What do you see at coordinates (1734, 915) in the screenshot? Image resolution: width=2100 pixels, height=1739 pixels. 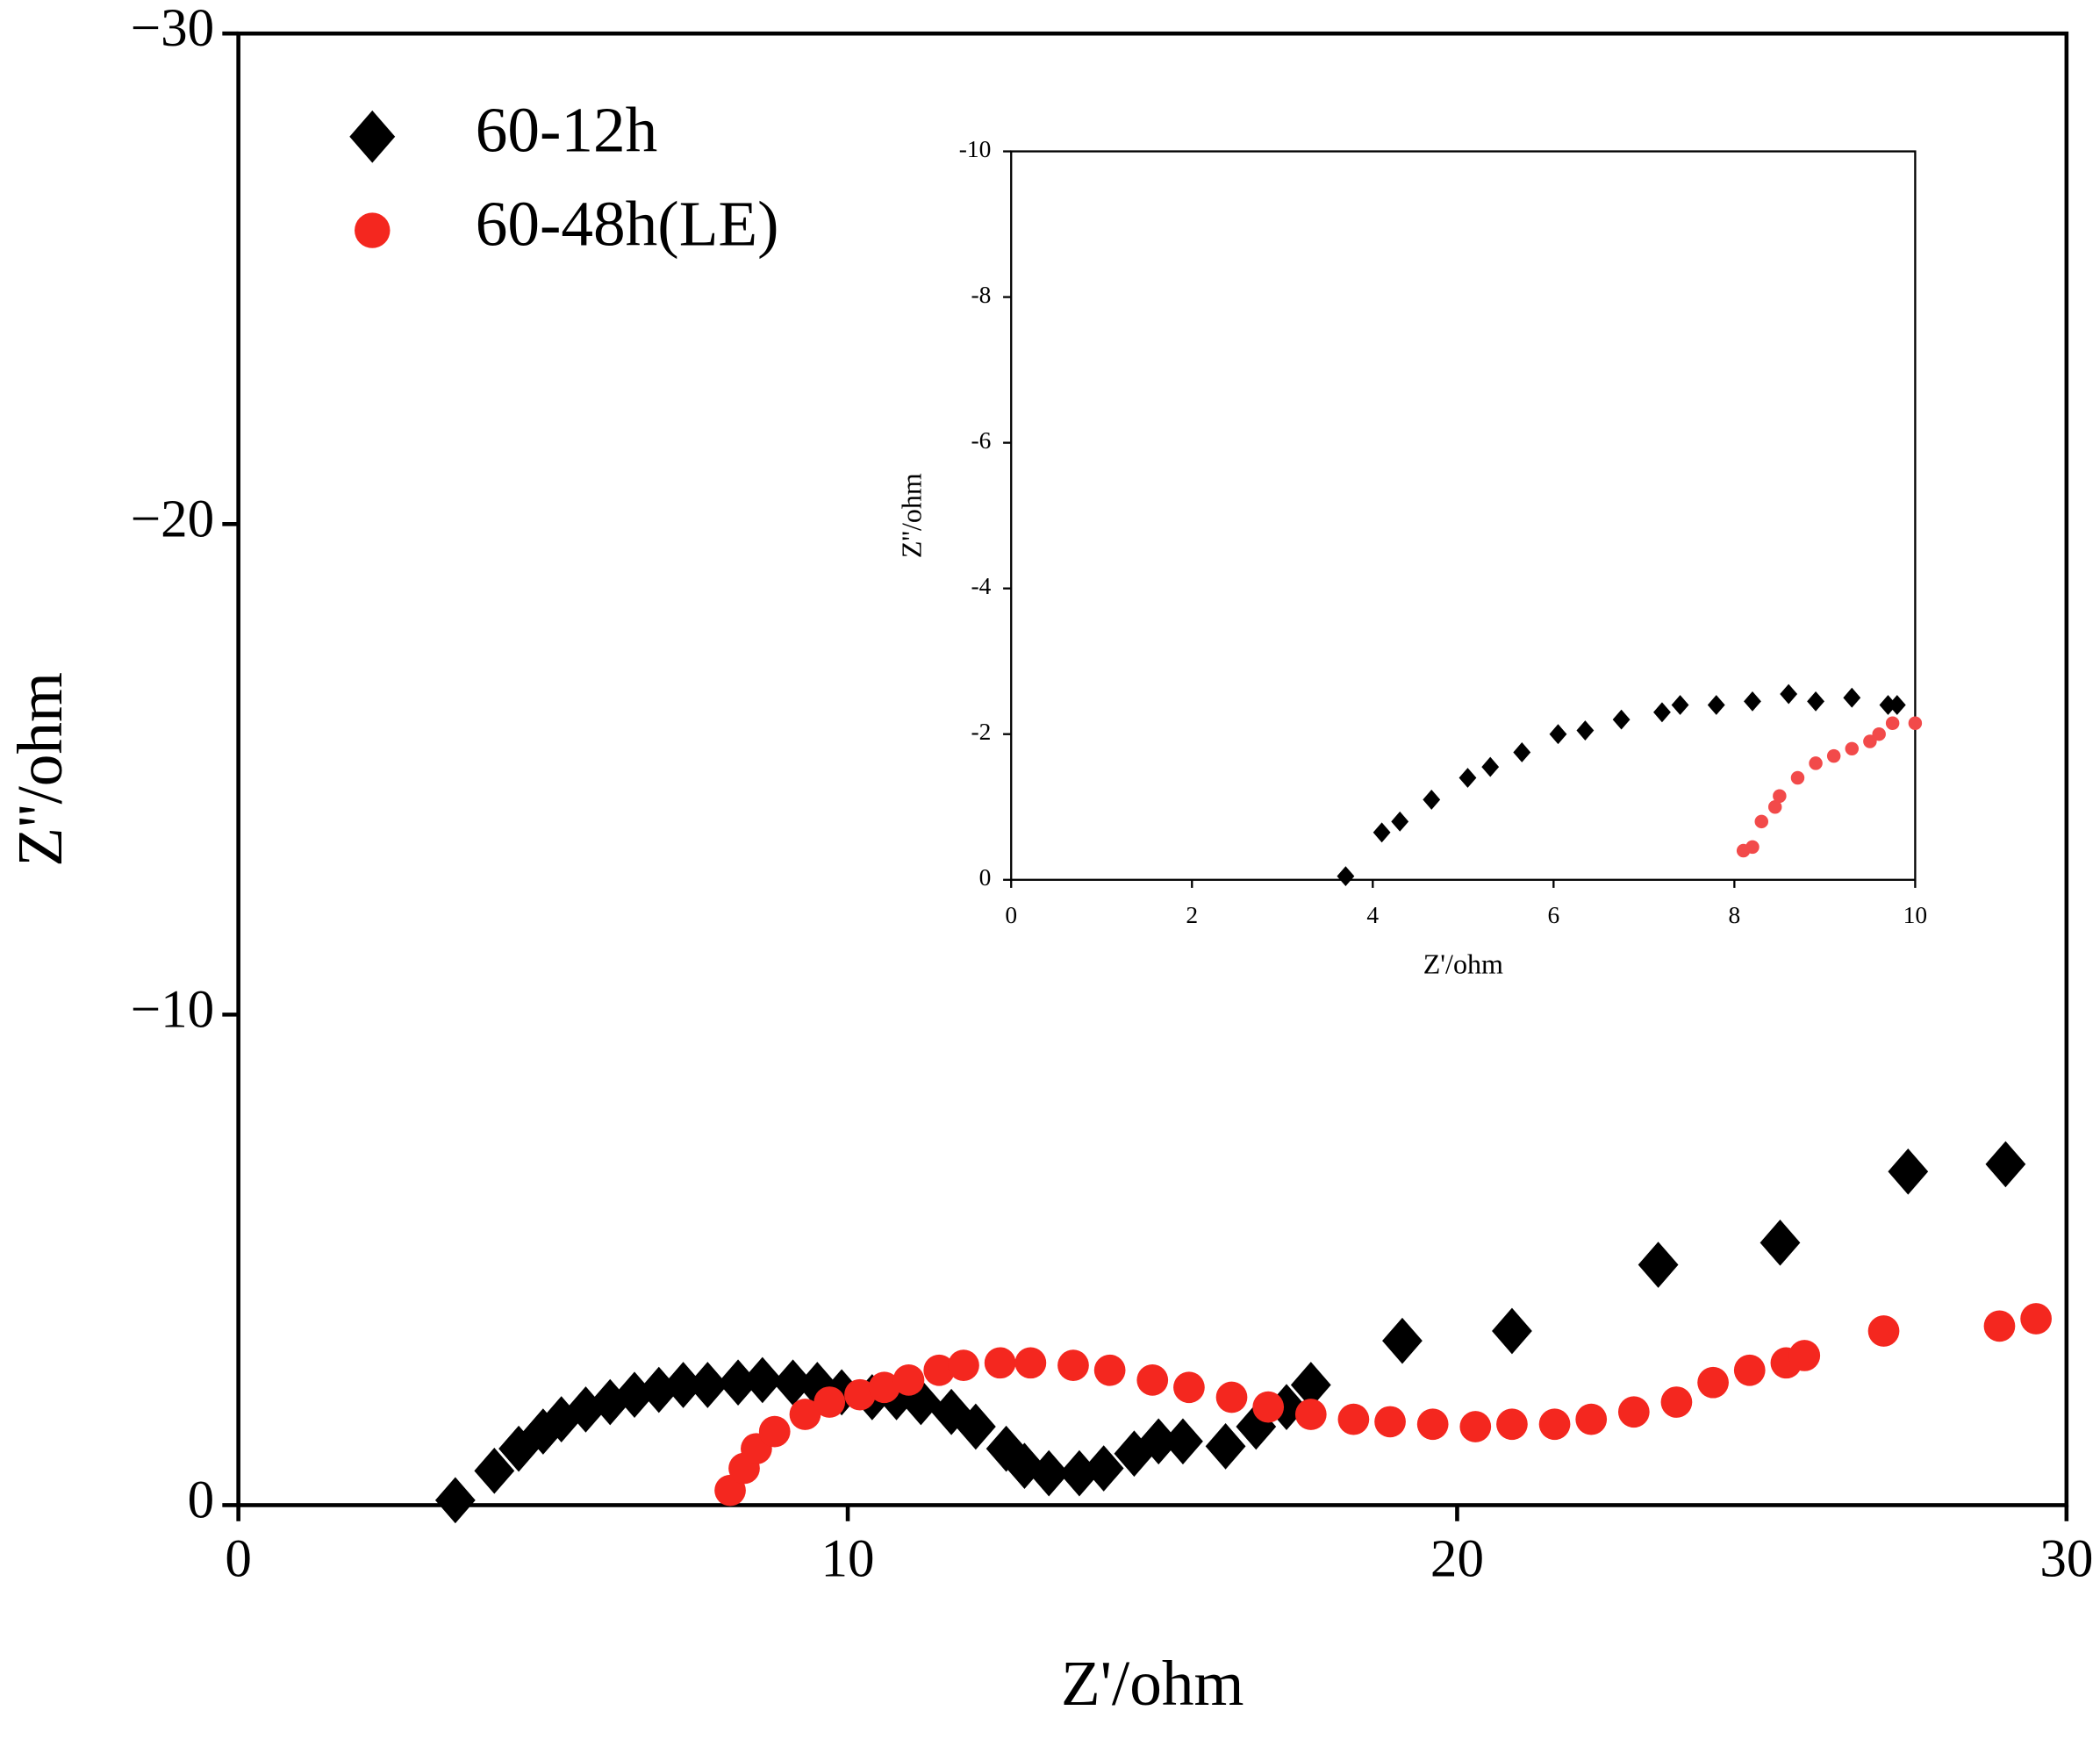 I see `x-tick-label: 8` at bounding box center [1734, 915].